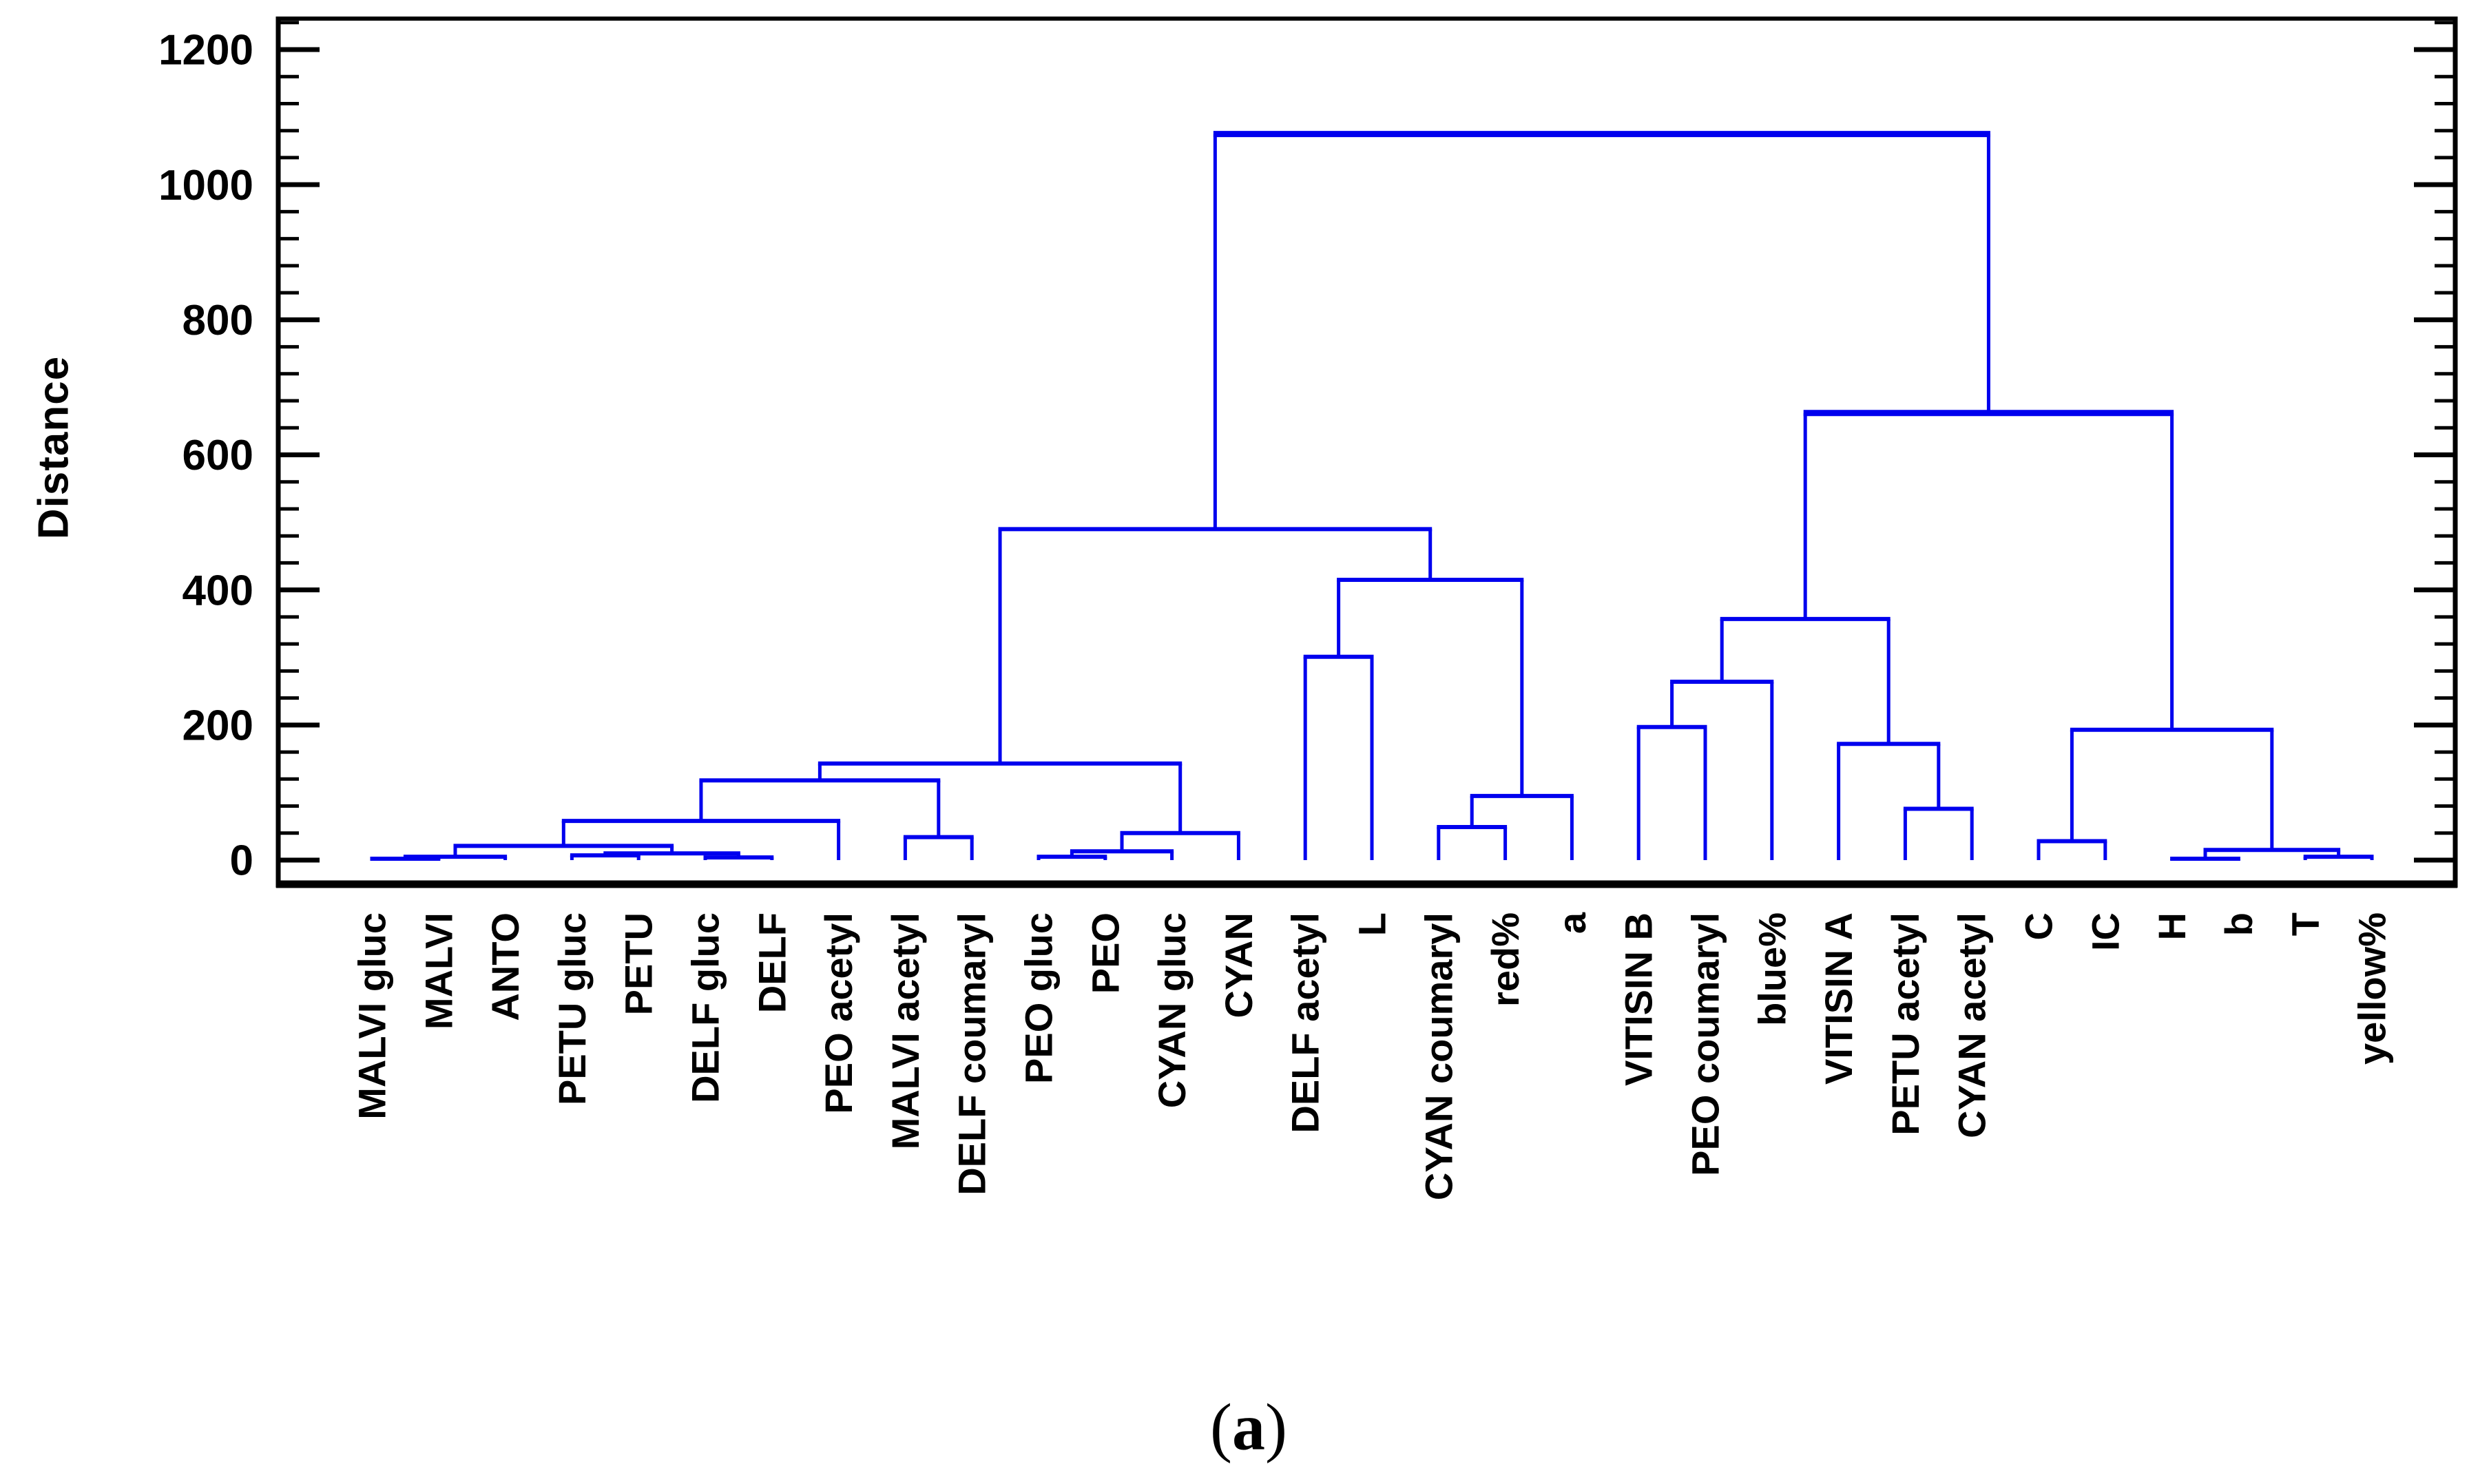 The height and width of the screenshot is (1484, 2489). What do you see at coordinates (1372, 924) in the screenshot?
I see `x-axis-leaf-label: L` at bounding box center [1372, 924].